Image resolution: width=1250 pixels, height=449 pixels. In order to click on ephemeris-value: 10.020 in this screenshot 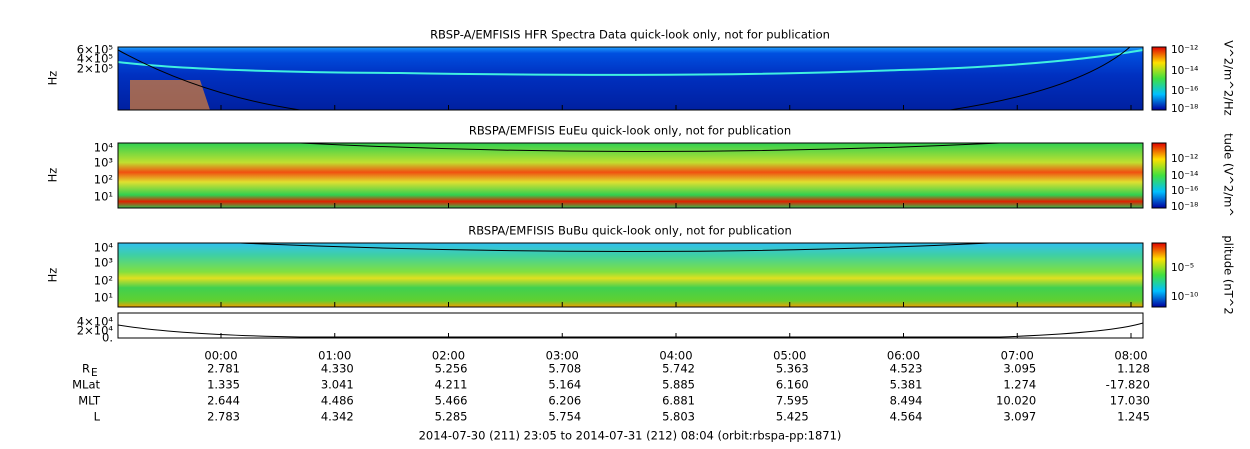, I will do `click(1016, 401)`.